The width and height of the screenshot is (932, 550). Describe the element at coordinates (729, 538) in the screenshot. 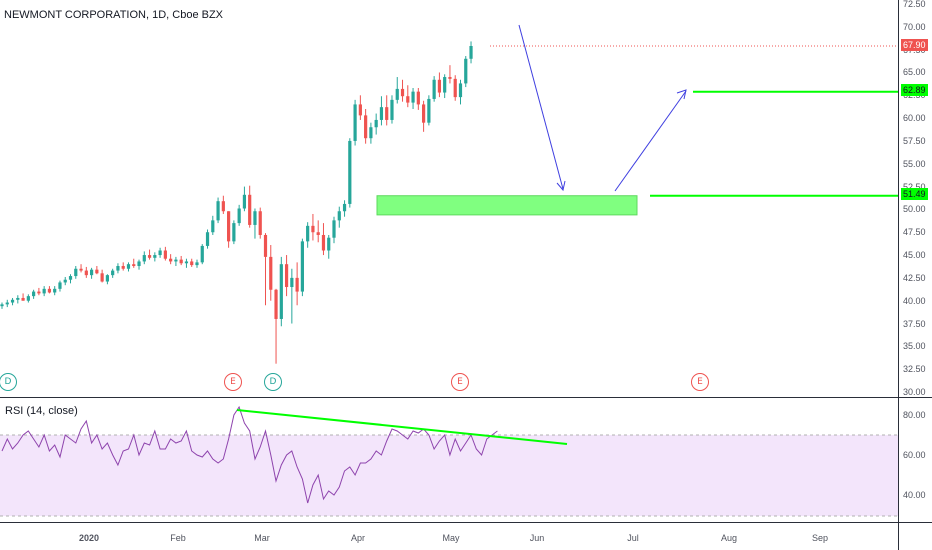

I see `time-axis-tick: Aug` at that location.